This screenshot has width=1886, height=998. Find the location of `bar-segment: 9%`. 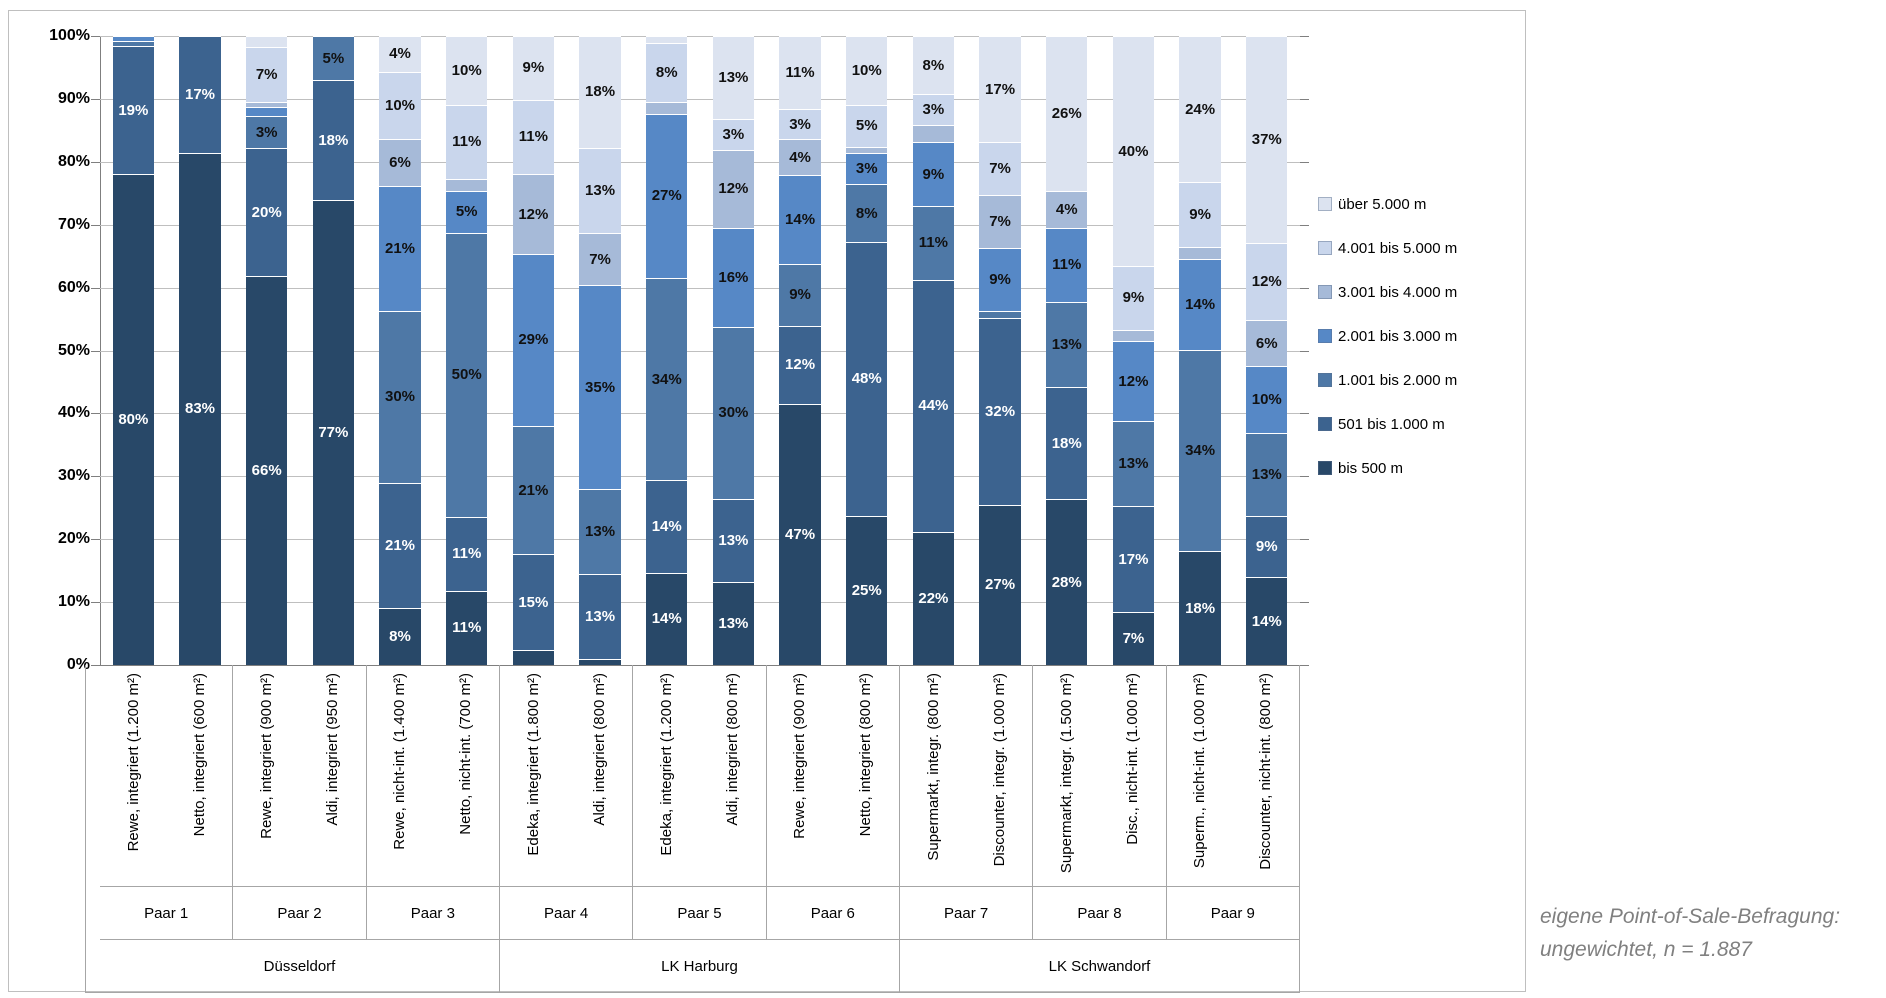

bar-segment: 9% is located at coordinates (933, 174).